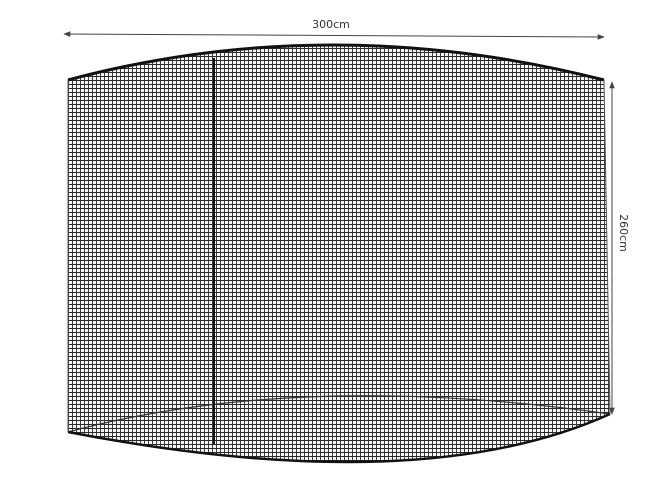 This screenshot has width=653, height=500. Describe the element at coordinates (339, 414) in the screenshot. I see `net-bottom-back-edge` at that location.